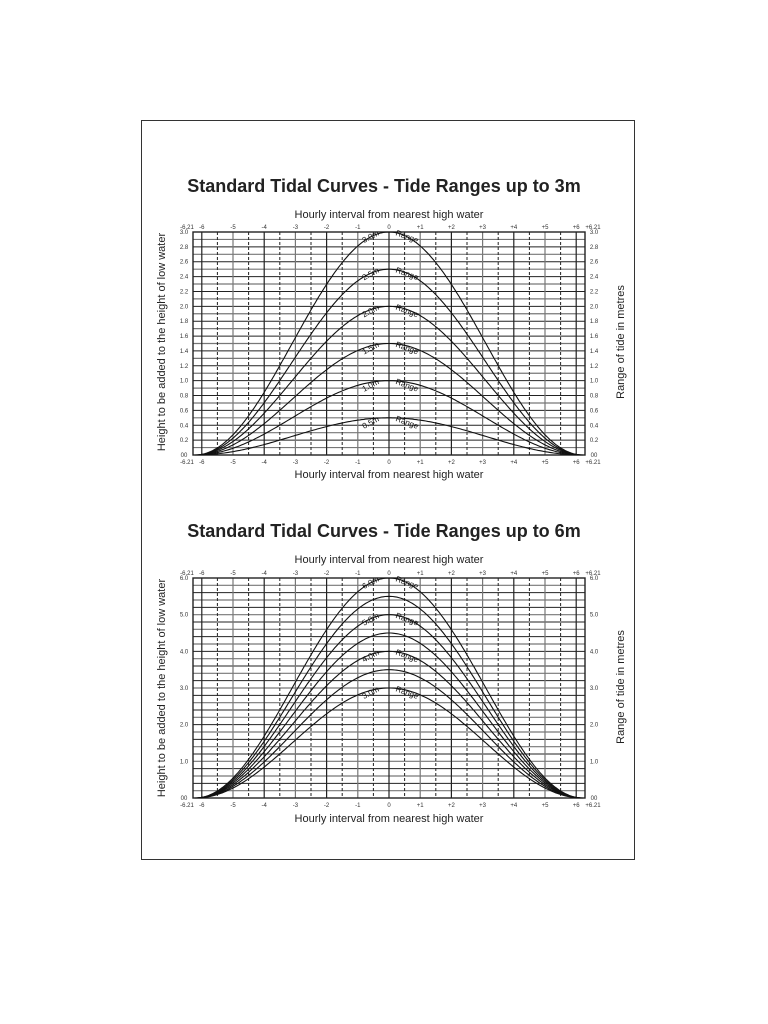 This screenshot has height=1024, width=768. What do you see at coordinates (594, 579) in the screenshot?
I see `y-tick-right: 6.0` at bounding box center [594, 579].